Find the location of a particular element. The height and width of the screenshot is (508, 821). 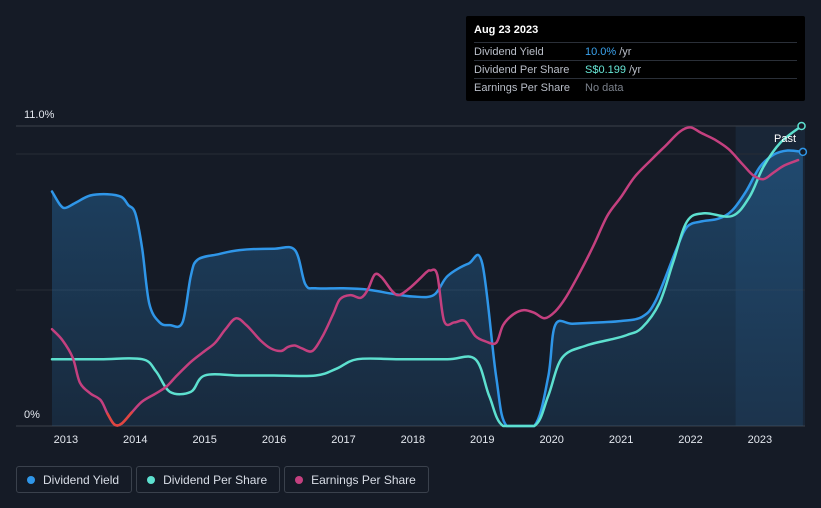

x-tick-label: 2022 is located at coordinates (690, 440).